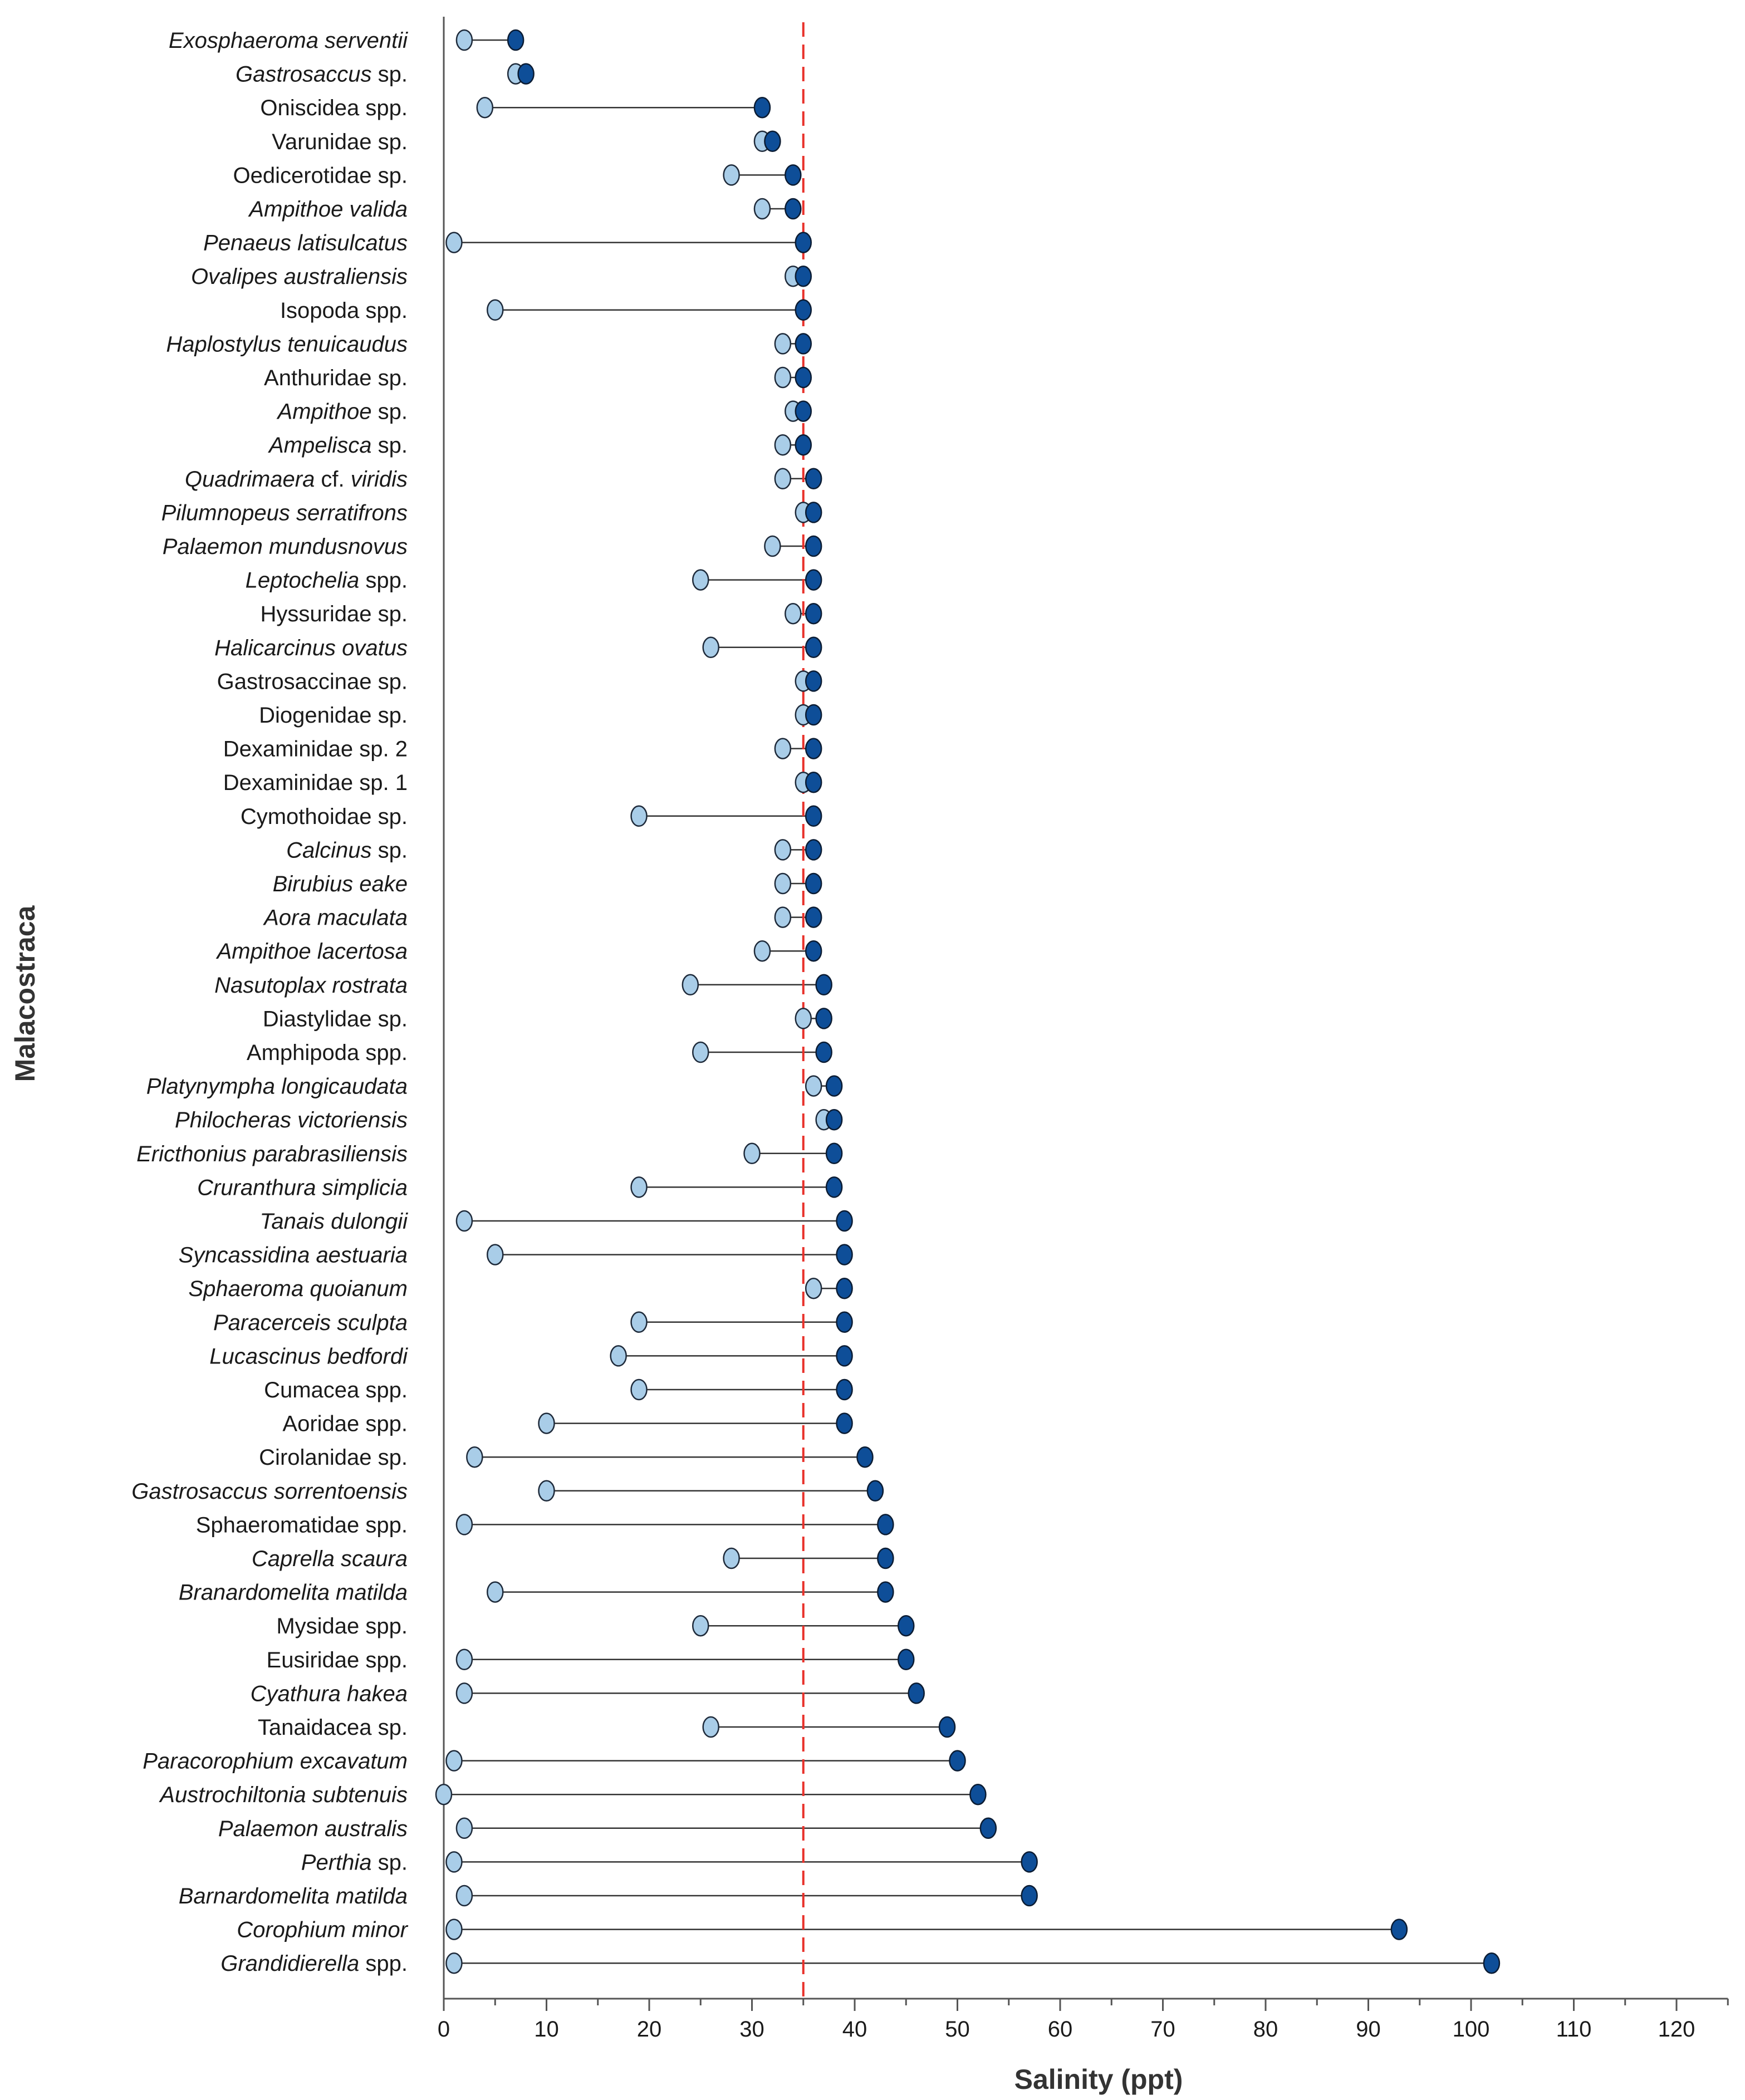 Image resolution: width=1745 pixels, height=2100 pixels. What do you see at coordinates (315, 783) in the screenshot?
I see `species-label: Dexaminidae sp. 1` at bounding box center [315, 783].